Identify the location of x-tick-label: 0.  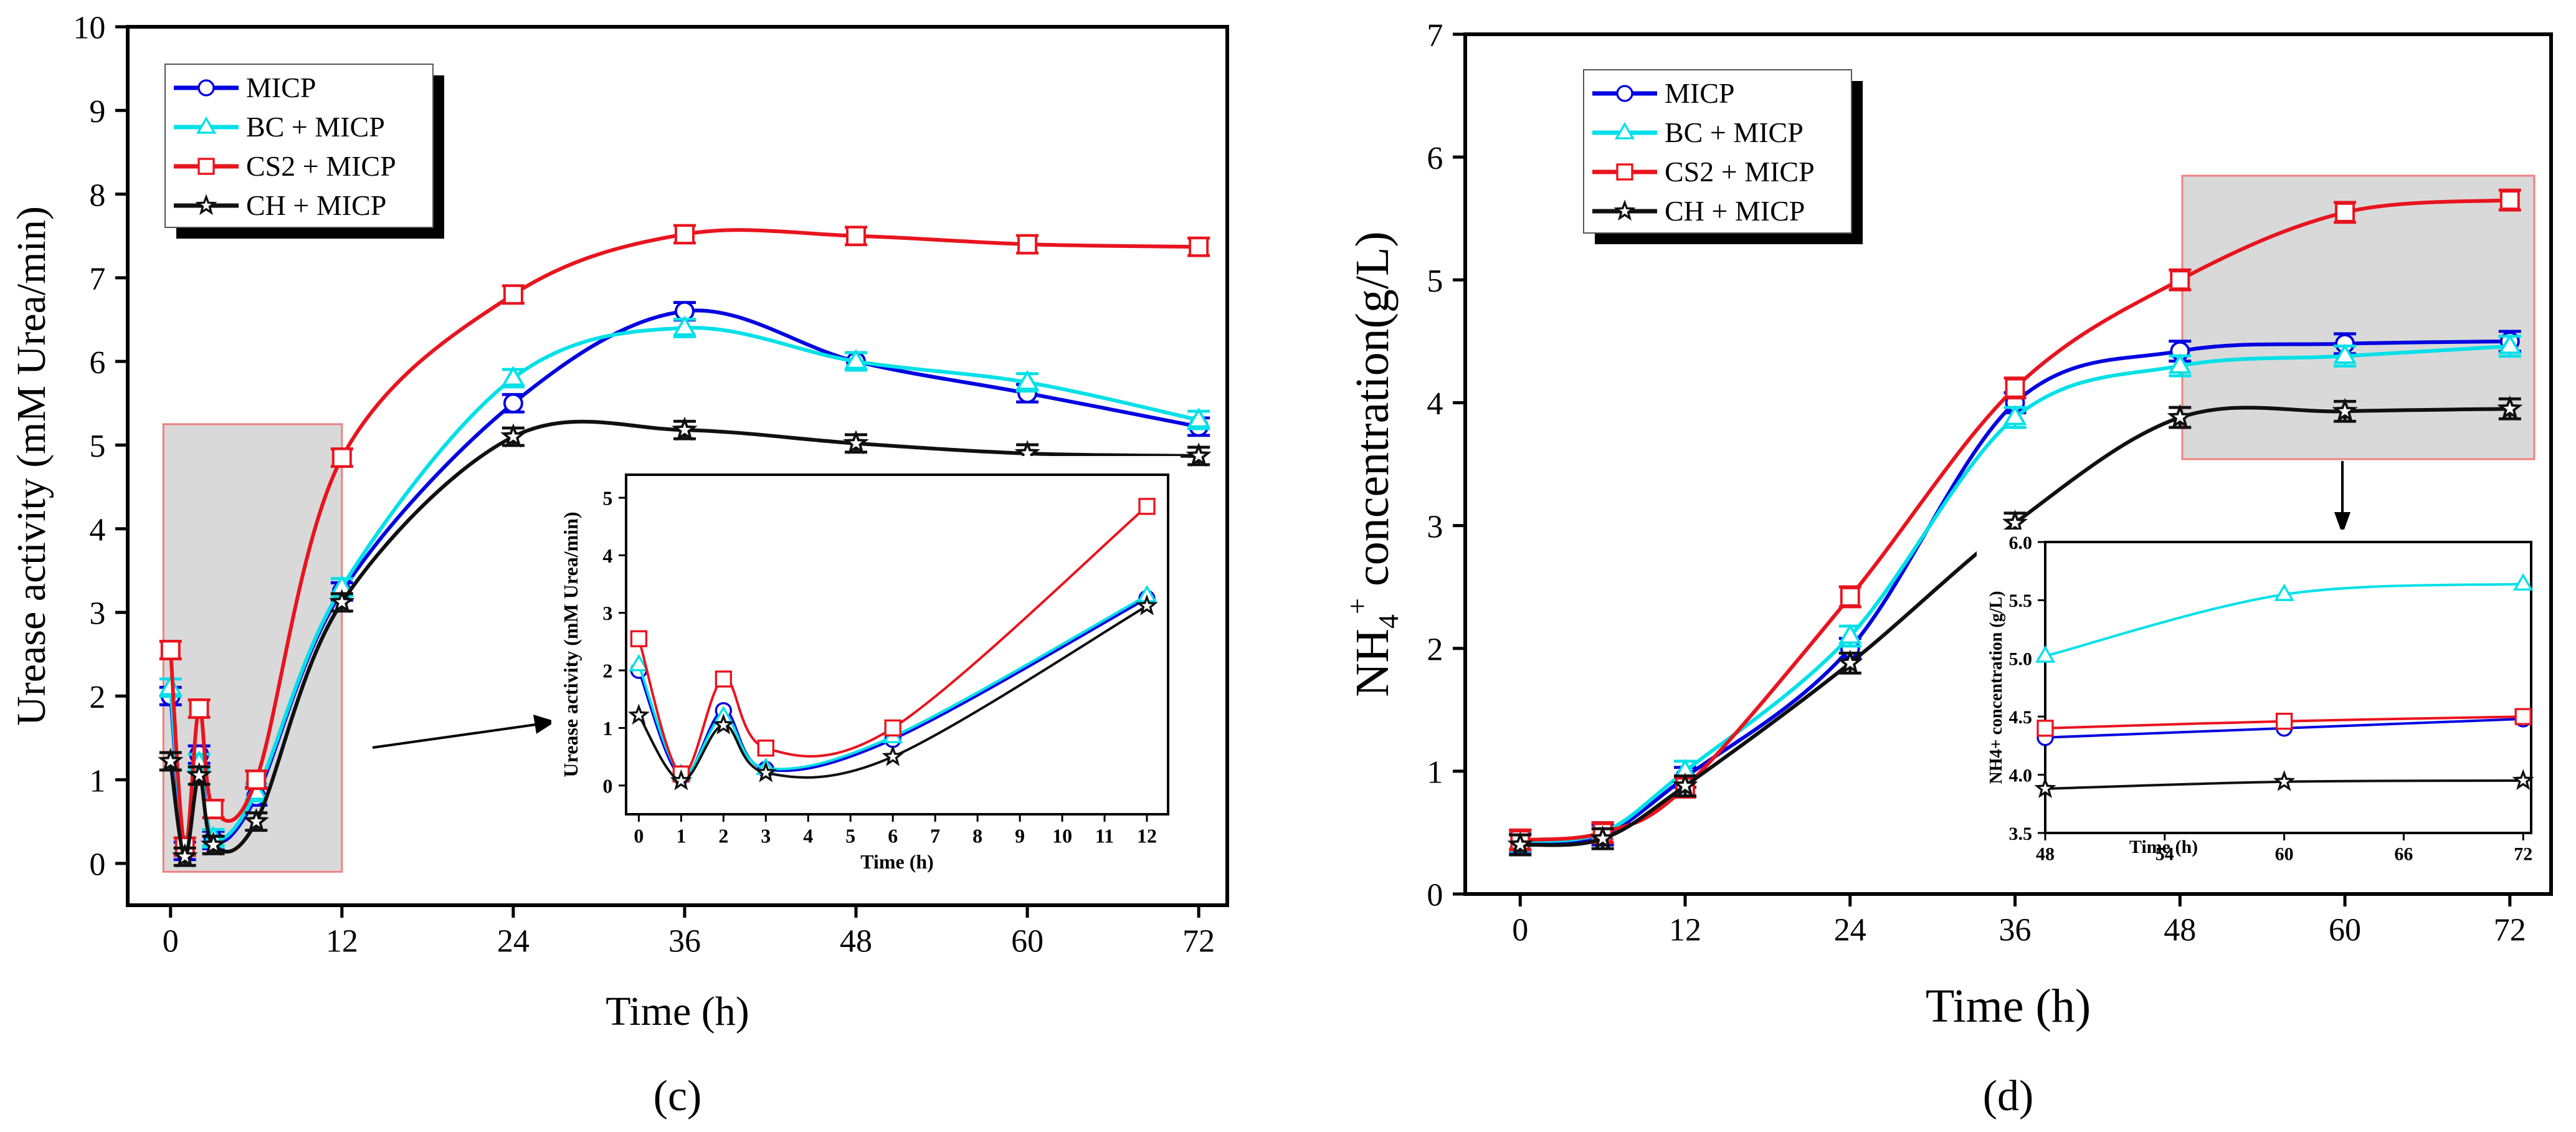
(1520, 930).